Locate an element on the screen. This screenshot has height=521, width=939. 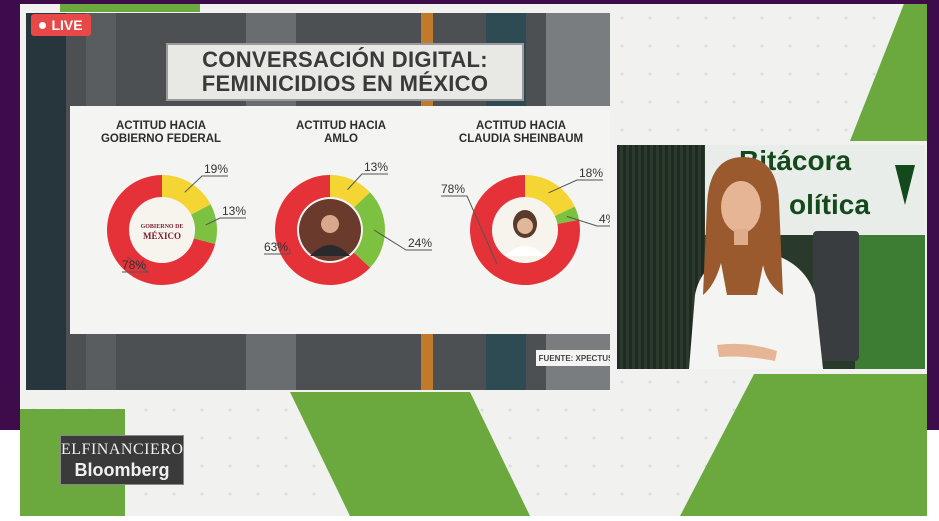
presenter is located at coordinates (756, 263).